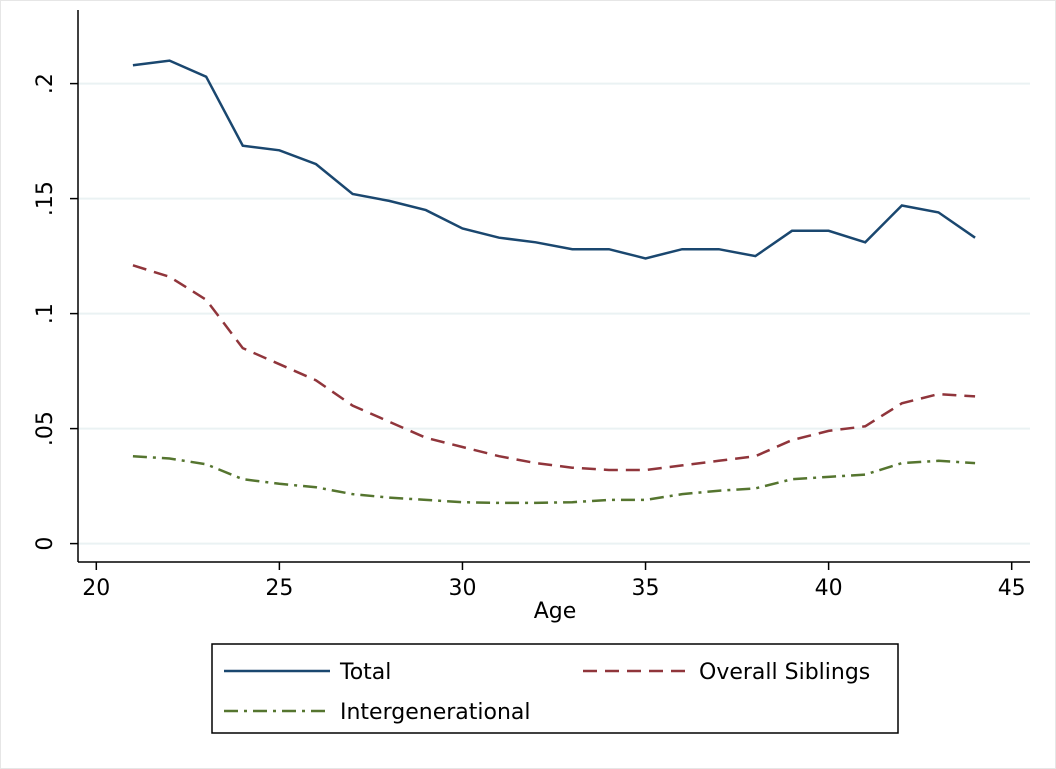  I want to click on legend-box, so click(555, 688).